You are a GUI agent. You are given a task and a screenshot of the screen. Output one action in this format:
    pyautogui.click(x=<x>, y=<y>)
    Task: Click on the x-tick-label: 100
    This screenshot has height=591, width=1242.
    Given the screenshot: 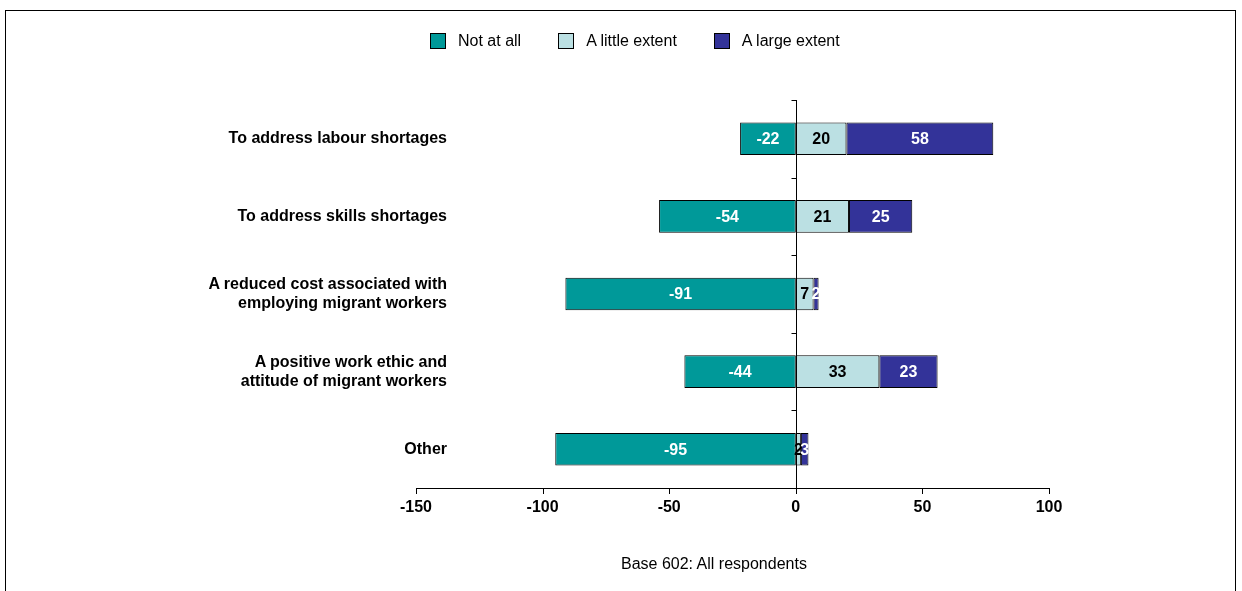 What is the action you would take?
    pyautogui.click(x=1049, y=507)
    